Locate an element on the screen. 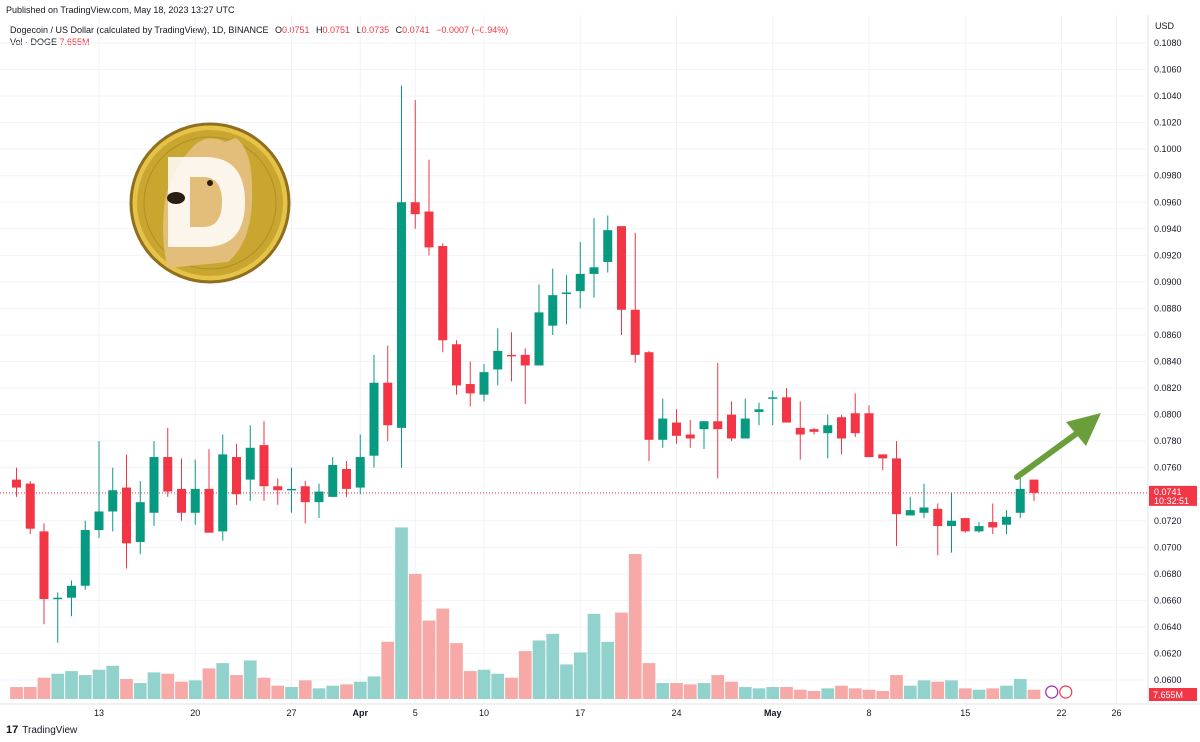 This screenshot has height=742, width=1200. high-label: H is located at coordinates (319, 30).